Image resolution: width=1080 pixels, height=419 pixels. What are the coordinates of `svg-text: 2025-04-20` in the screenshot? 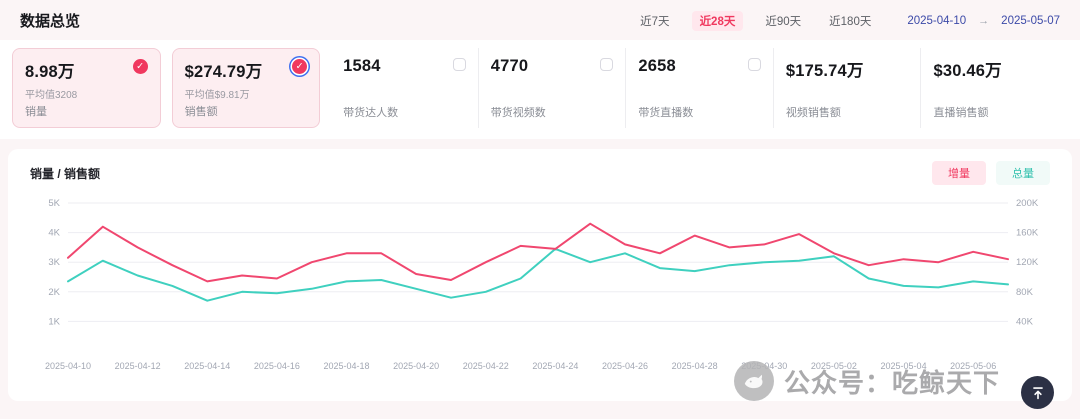 It's located at (416, 366).